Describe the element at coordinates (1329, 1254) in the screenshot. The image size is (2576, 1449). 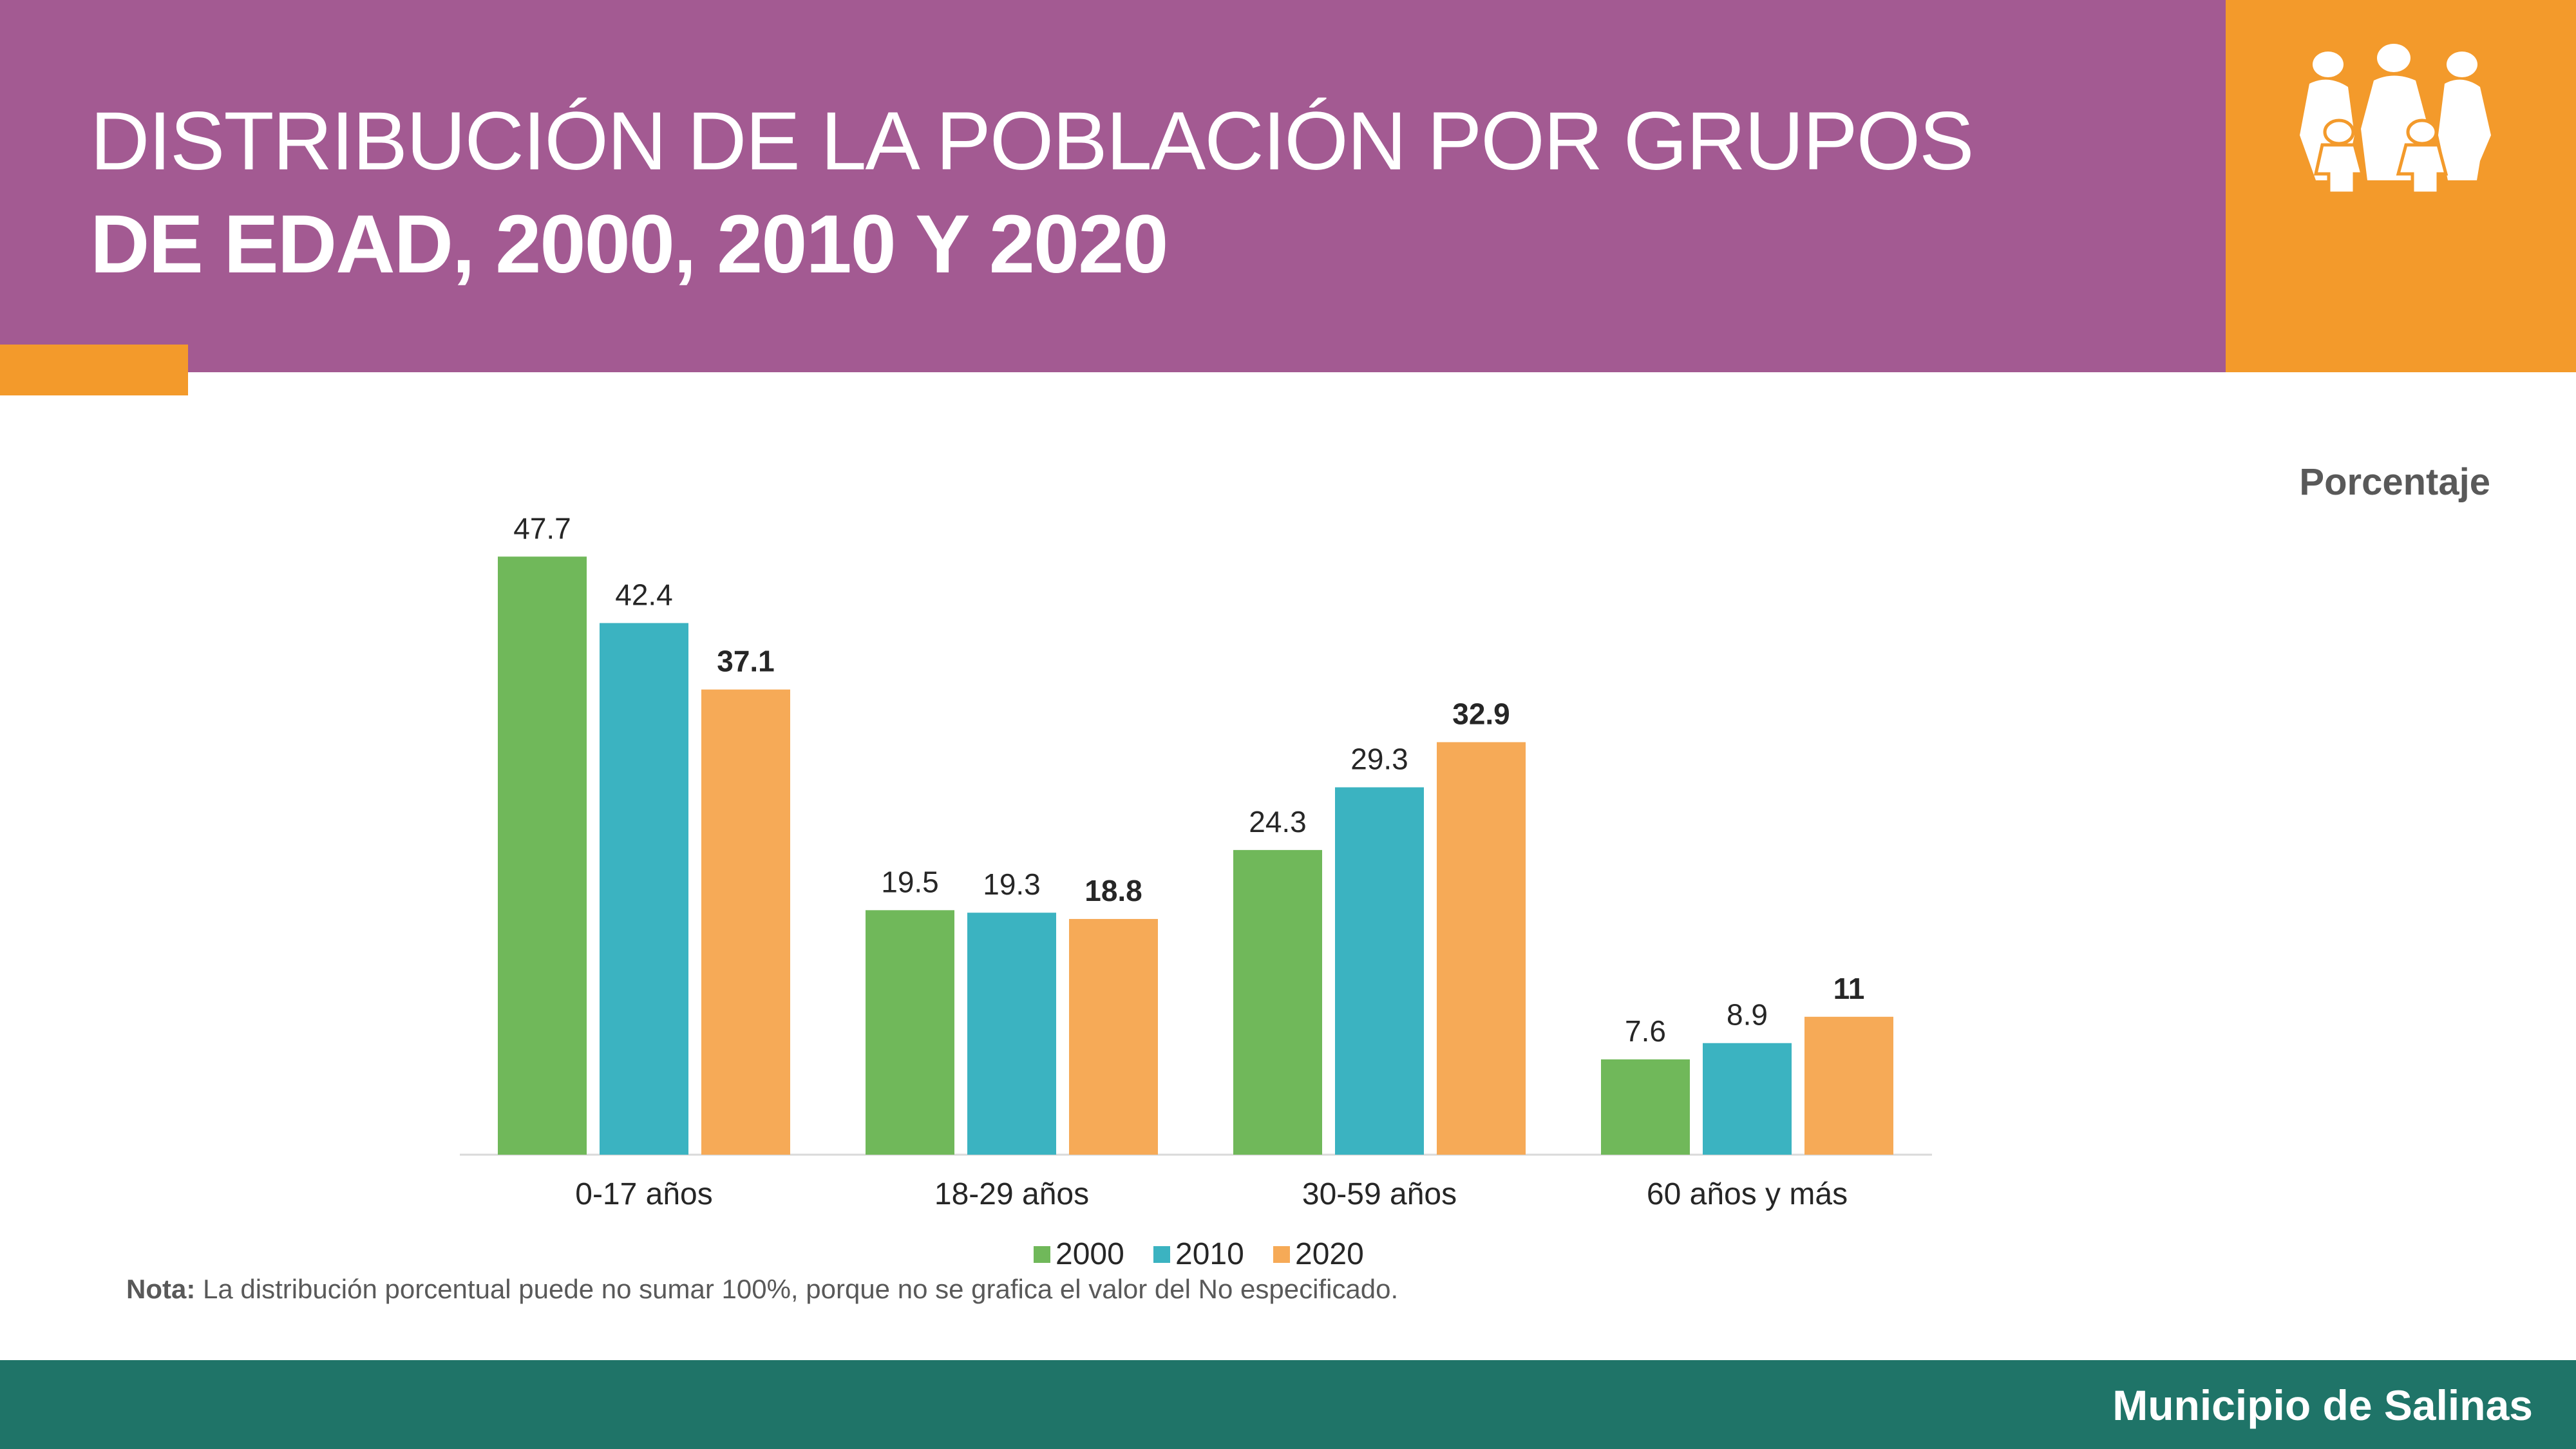
I see `legend-label-2020: 2020` at that location.